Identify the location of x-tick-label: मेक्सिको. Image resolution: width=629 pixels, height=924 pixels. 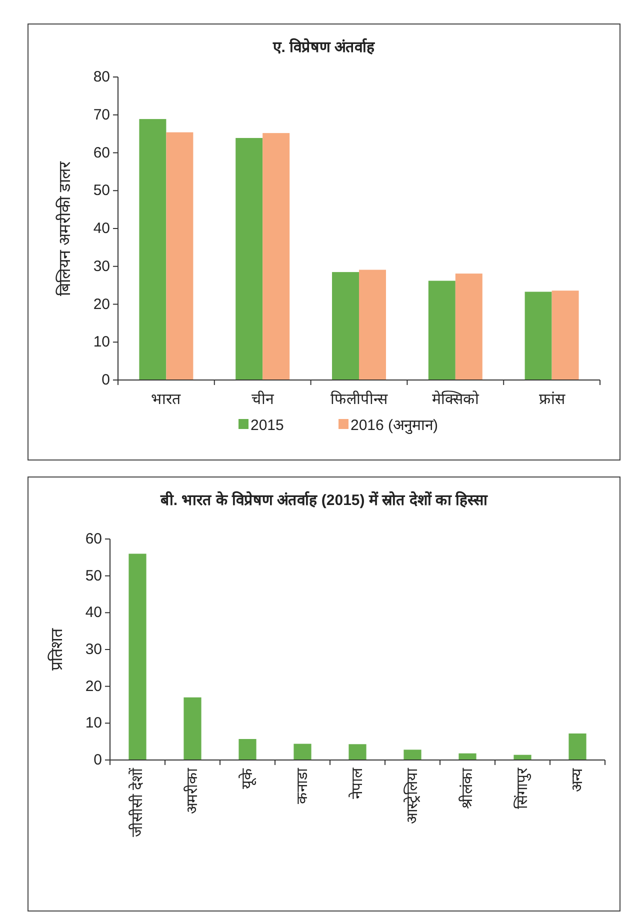
(456, 399).